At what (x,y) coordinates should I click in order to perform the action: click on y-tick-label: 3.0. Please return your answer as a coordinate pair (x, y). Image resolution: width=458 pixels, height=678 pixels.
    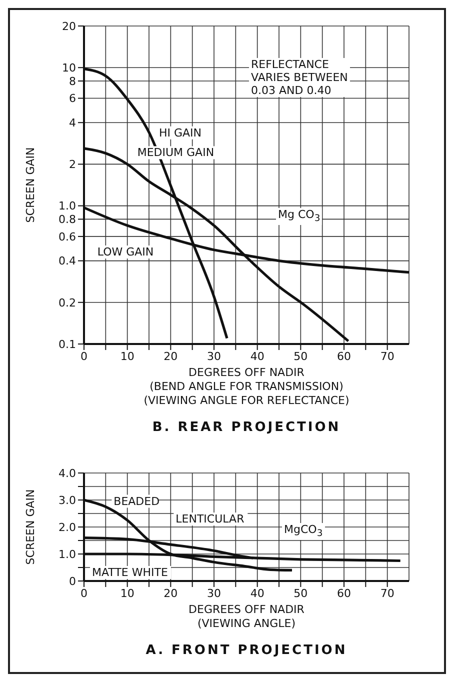
    Looking at the image, I should click on (67, 500).